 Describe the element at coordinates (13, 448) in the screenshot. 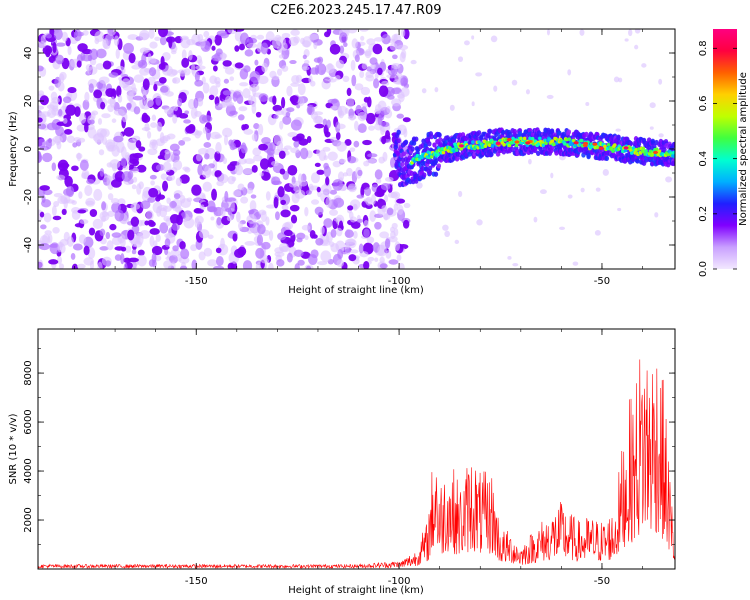

I see `snr-y-label: SNR (10 * v/v)` at that location.